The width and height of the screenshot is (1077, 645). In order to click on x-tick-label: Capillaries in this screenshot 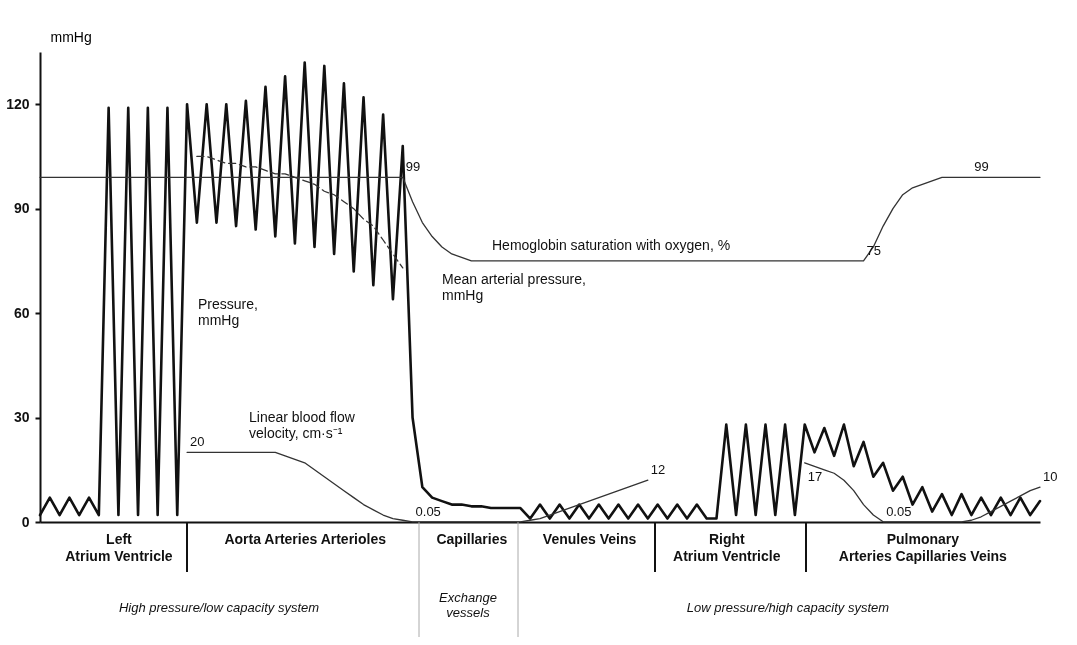, I will do `click(472, 538)`.